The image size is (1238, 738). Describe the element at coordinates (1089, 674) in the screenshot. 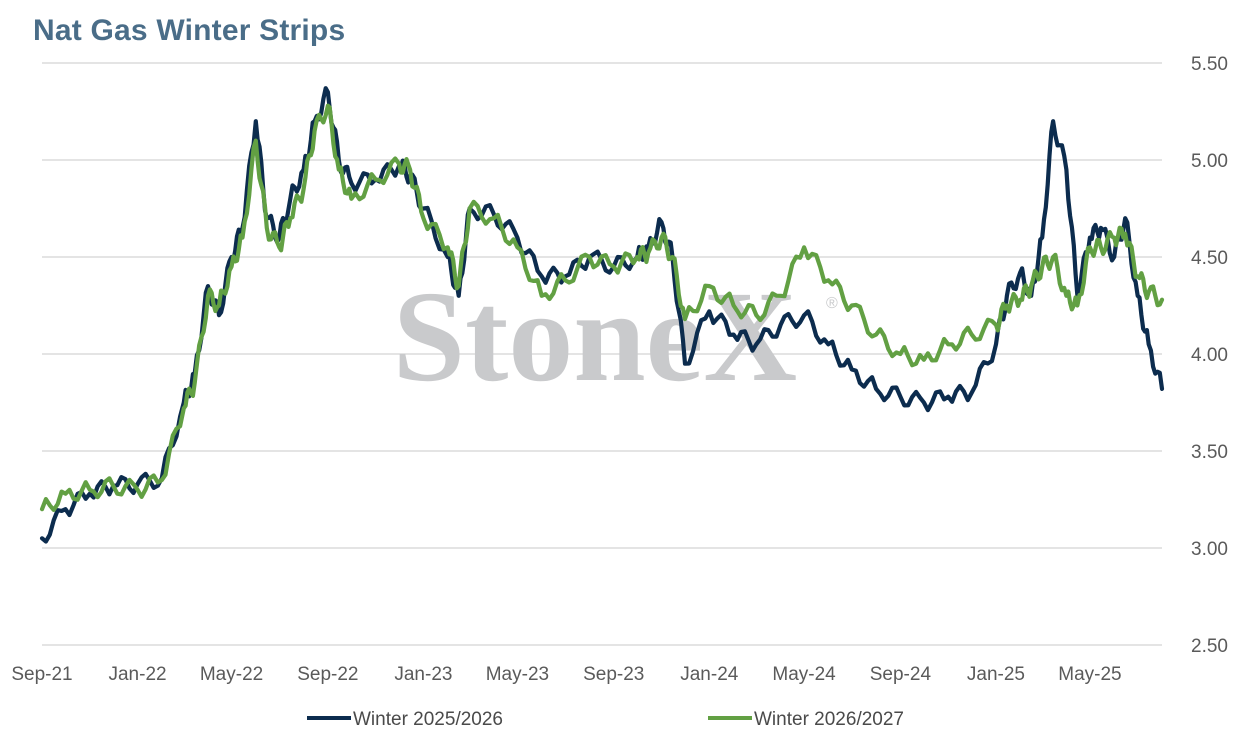

I see `x-tick-label: May-25` at that location.